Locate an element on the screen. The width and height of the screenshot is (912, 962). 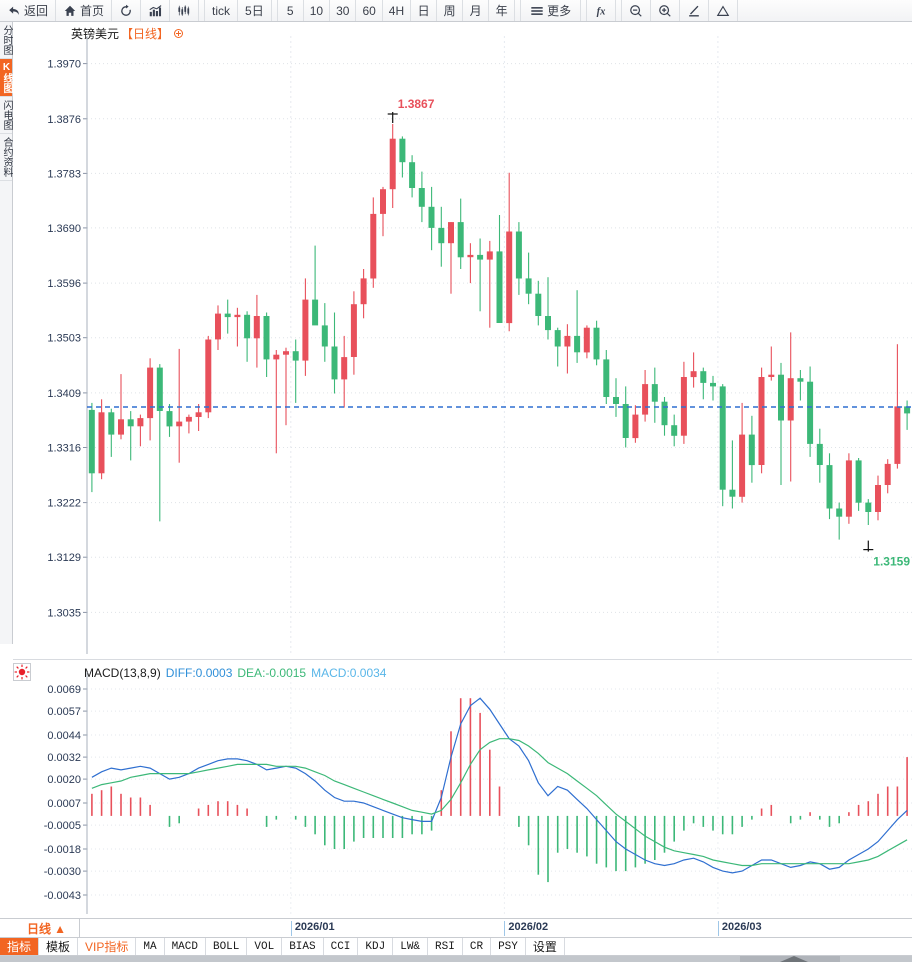
sidebar-item-分时图: 分时图 is located at coordinates (6, 40).